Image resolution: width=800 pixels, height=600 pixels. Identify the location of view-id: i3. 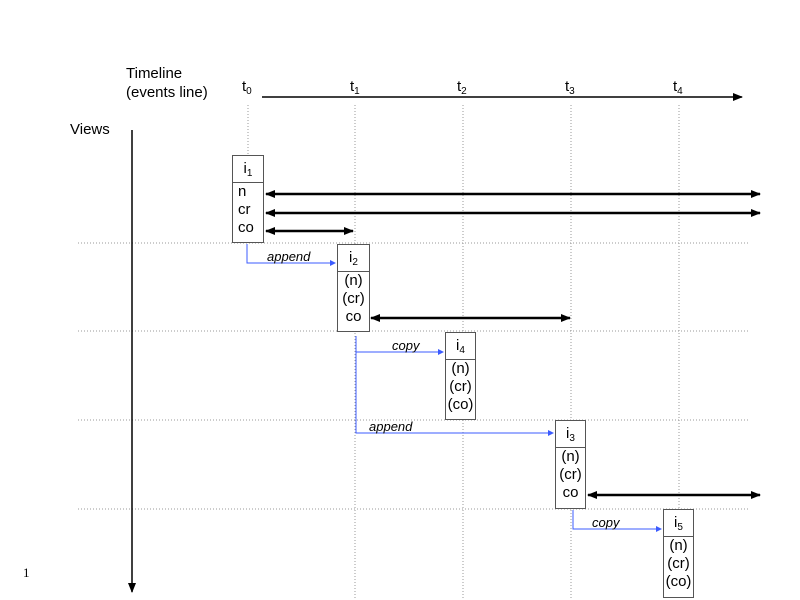
(570, 434).